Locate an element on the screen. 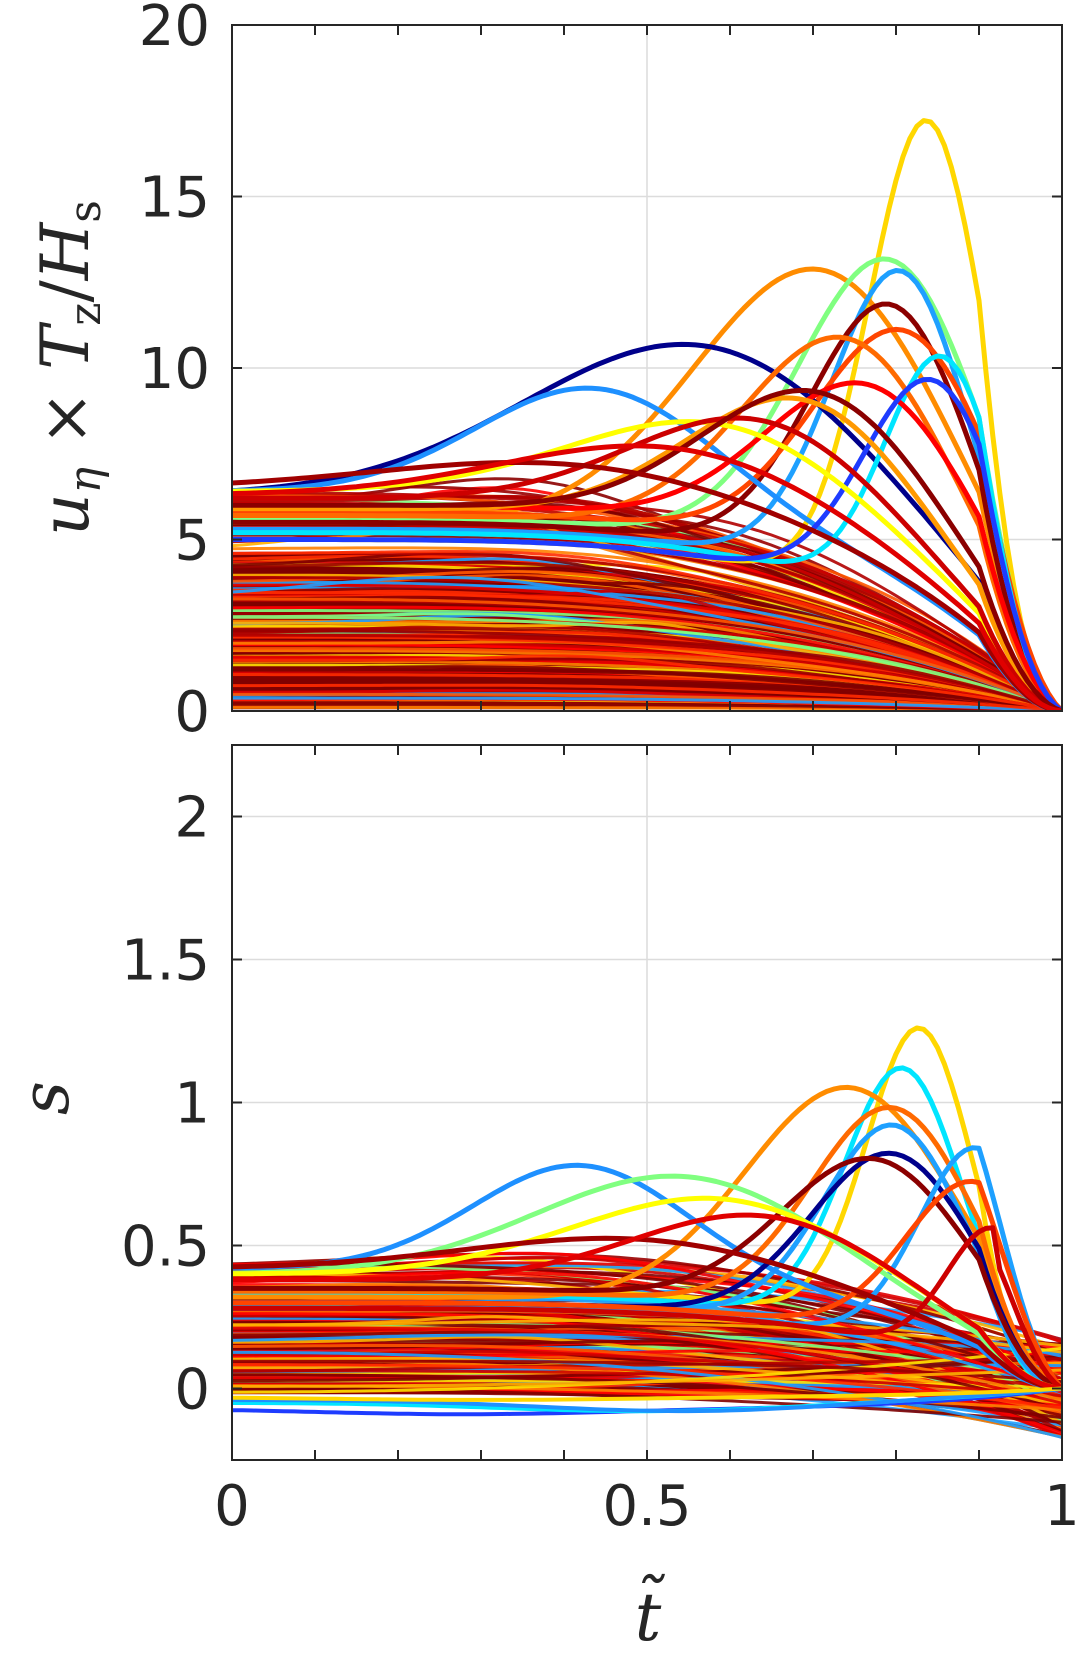 Image resolution: width=1078 pixels, height=1664 pixels. y-tick-label: 10 is located at coordinates (174, 369).